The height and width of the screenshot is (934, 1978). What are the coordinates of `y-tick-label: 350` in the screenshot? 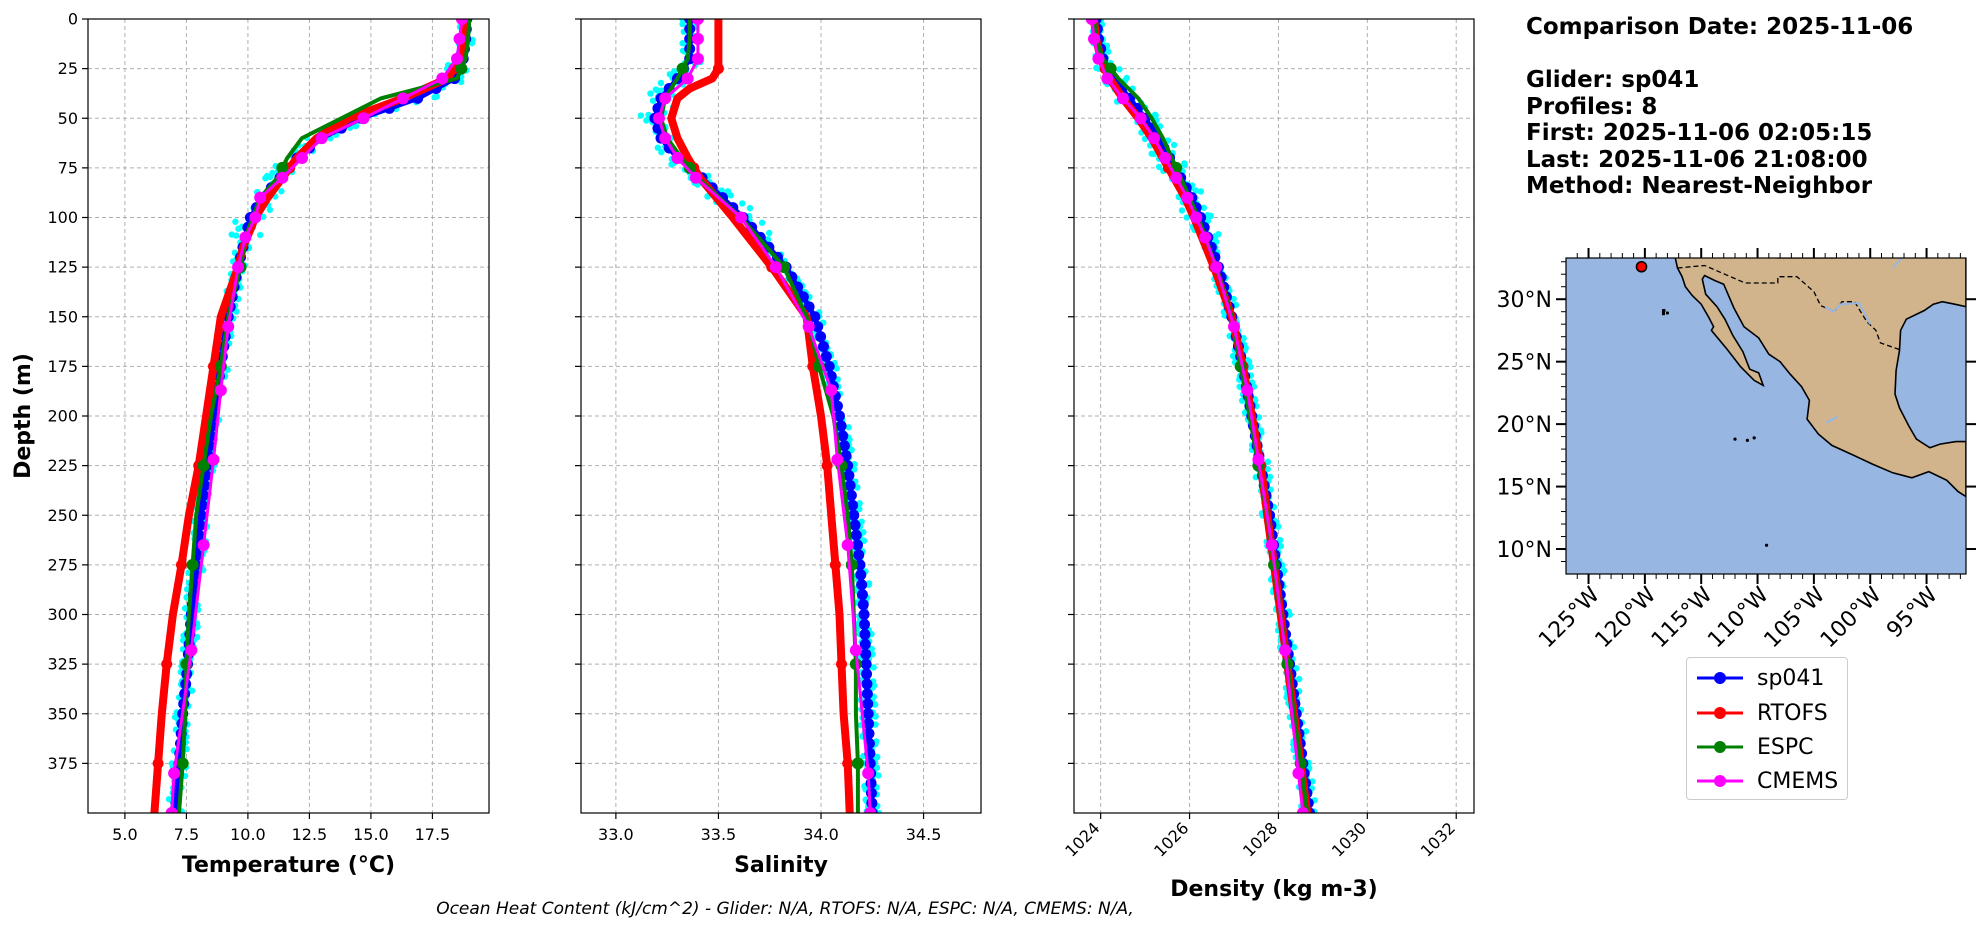 It's located at (62, 713).